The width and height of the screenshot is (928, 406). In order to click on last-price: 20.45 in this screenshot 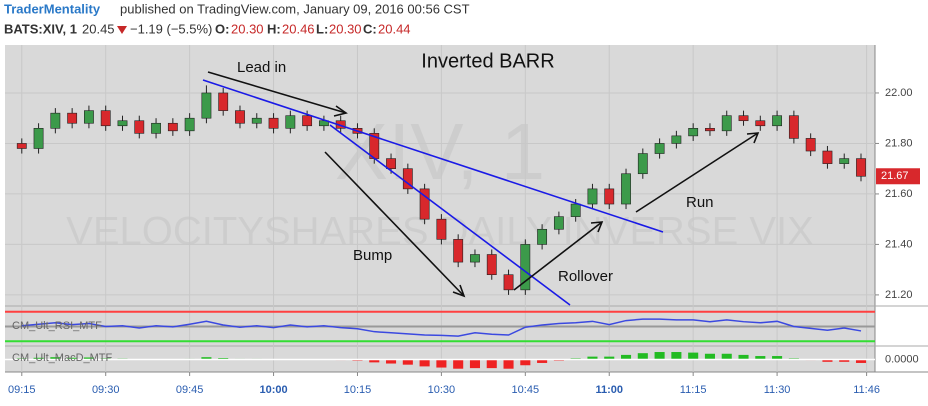, I will do `click(98, 28)`.